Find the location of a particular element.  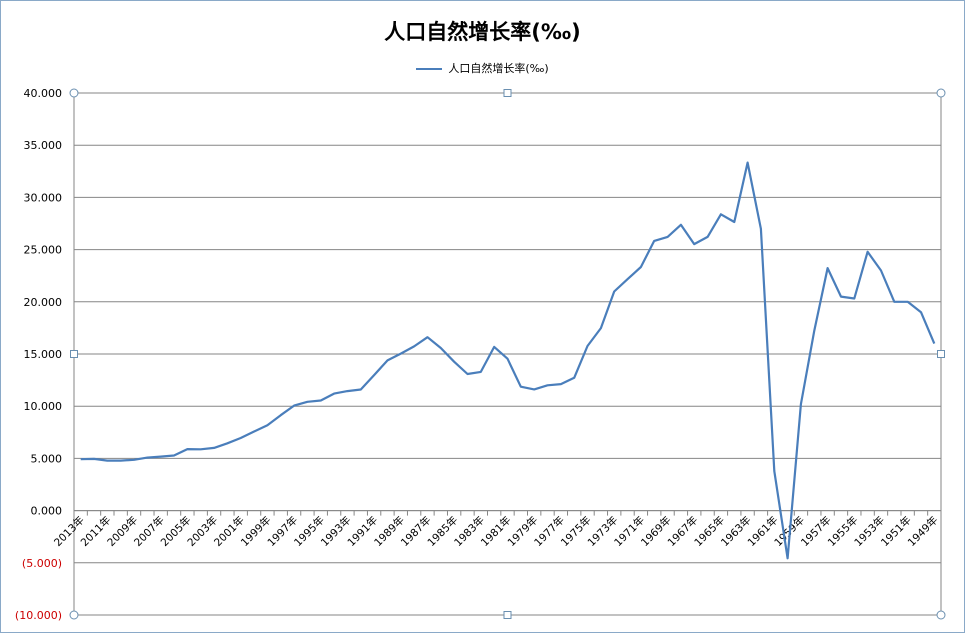

y-tick-label: 0.000 is located at coordinates (47, 511).